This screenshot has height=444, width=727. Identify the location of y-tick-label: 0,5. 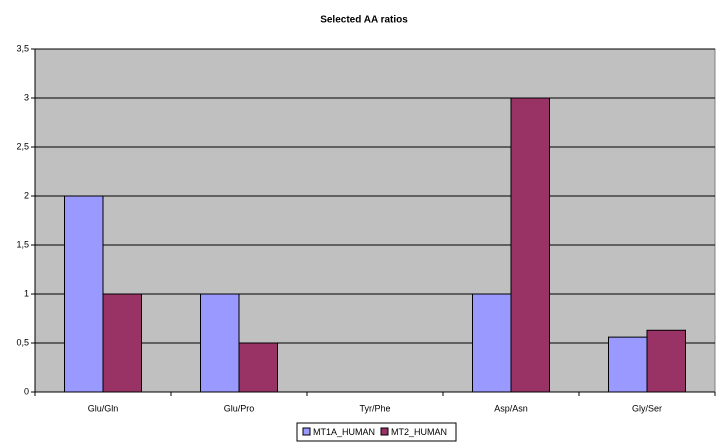
(22, 342).